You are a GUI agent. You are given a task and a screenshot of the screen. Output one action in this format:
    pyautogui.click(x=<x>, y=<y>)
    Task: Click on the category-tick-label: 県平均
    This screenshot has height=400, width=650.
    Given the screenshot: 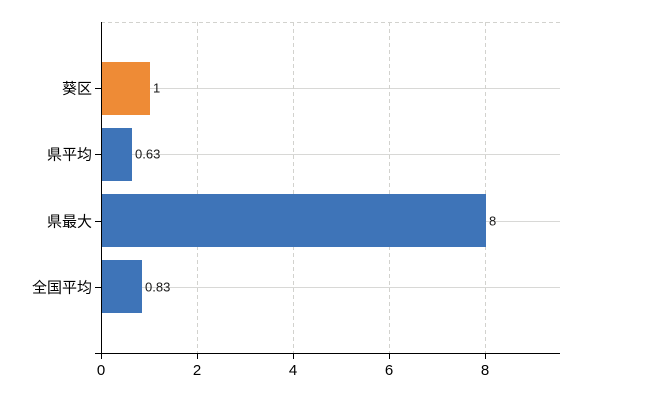 What is the action you would take?
    pyautogui.click(x=69, y=155)
    